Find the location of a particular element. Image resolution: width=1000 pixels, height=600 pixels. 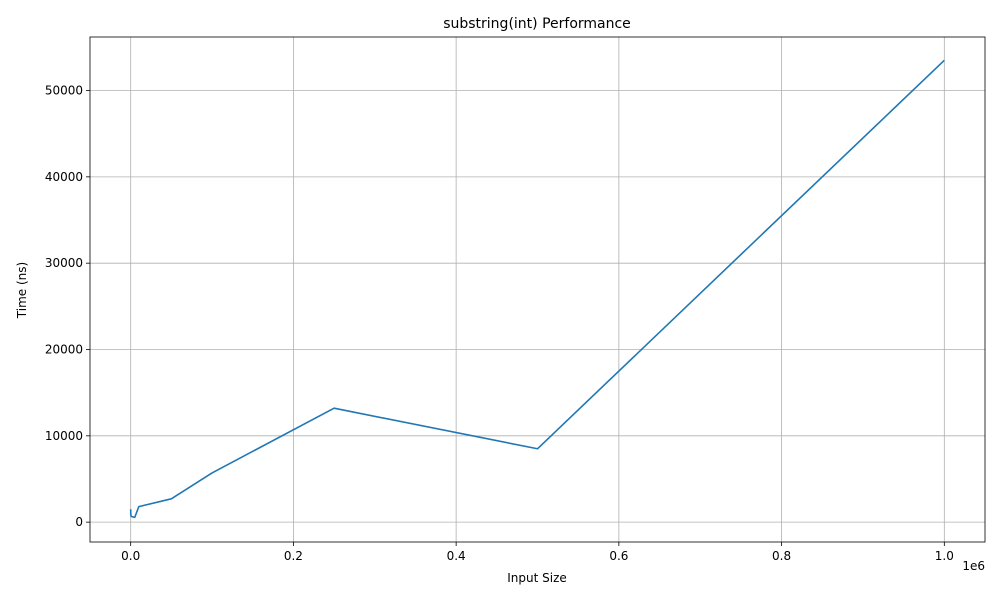

x-tick-label: 1.0 is located at coordinates (944, 556).